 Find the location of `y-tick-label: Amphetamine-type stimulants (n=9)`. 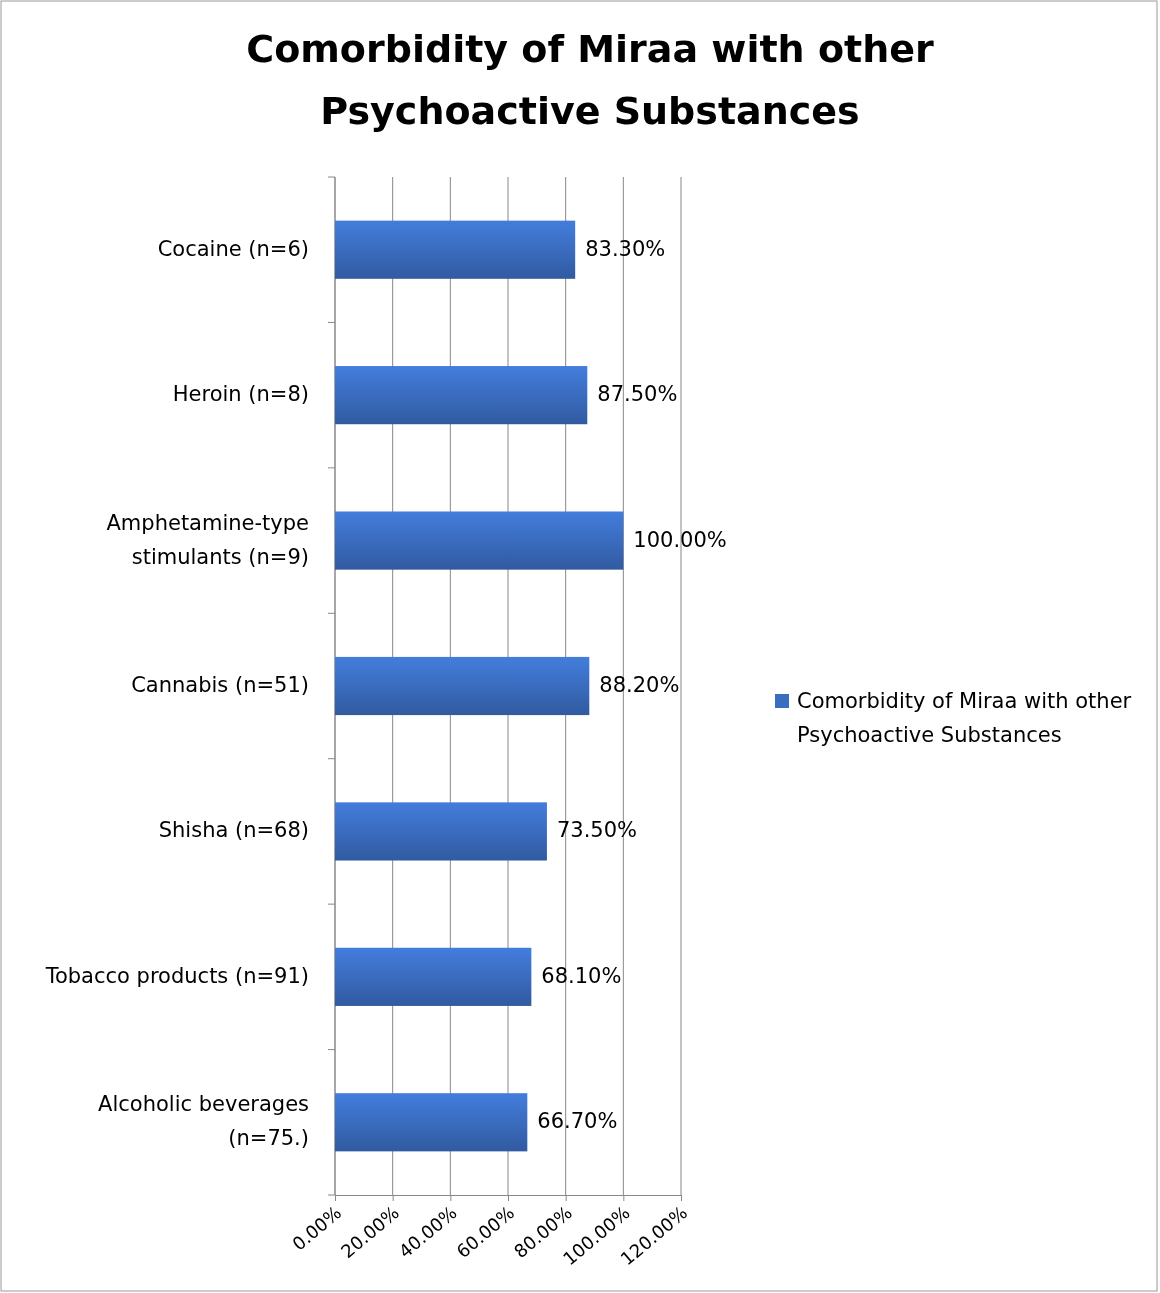

y-tick-label: Amphetamine-type stimulants (n=9) is located at coordinates (207, 539).